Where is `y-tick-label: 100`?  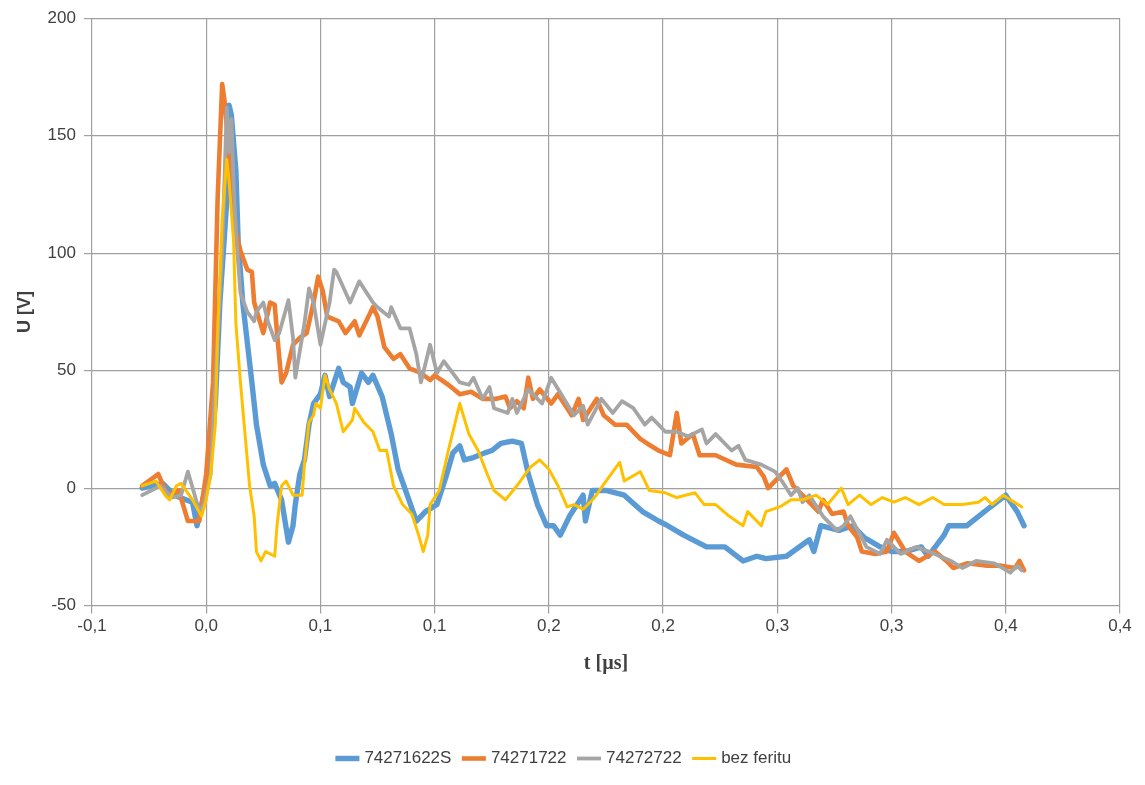 y-tick-label: 100 is located at coordinates (61, 252).